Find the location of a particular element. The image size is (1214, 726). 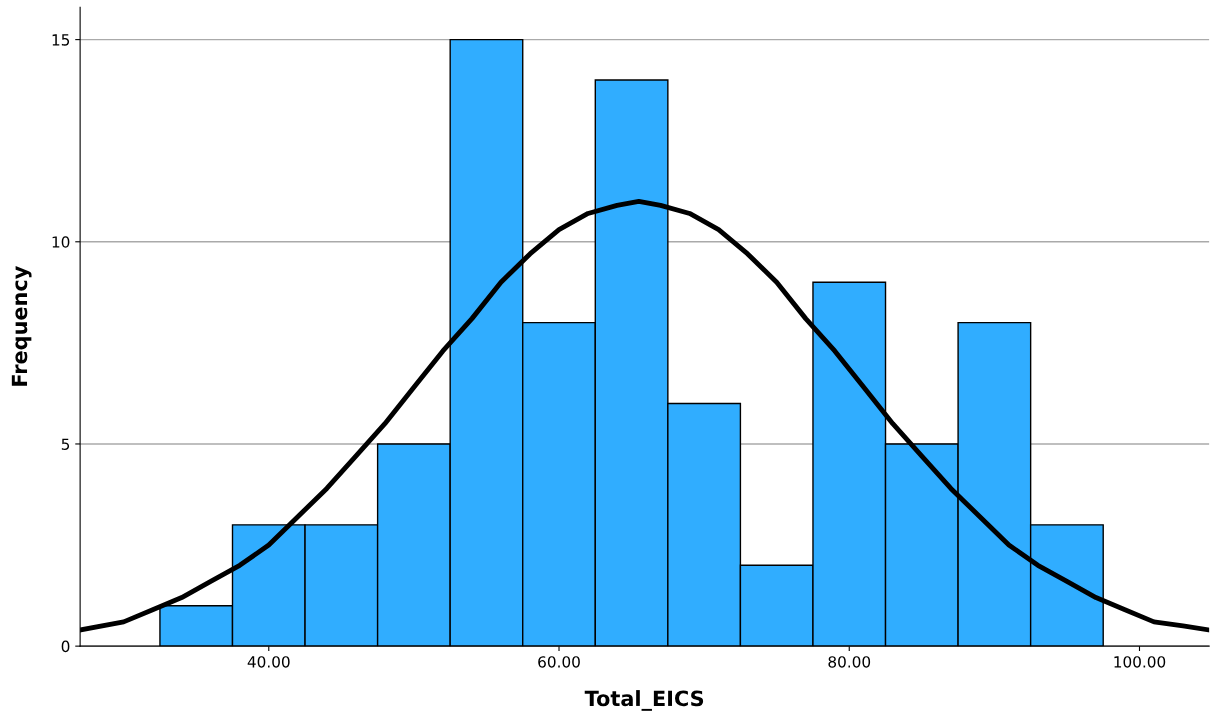

y-tick-label: 10 is located at coordinates (61, 242).